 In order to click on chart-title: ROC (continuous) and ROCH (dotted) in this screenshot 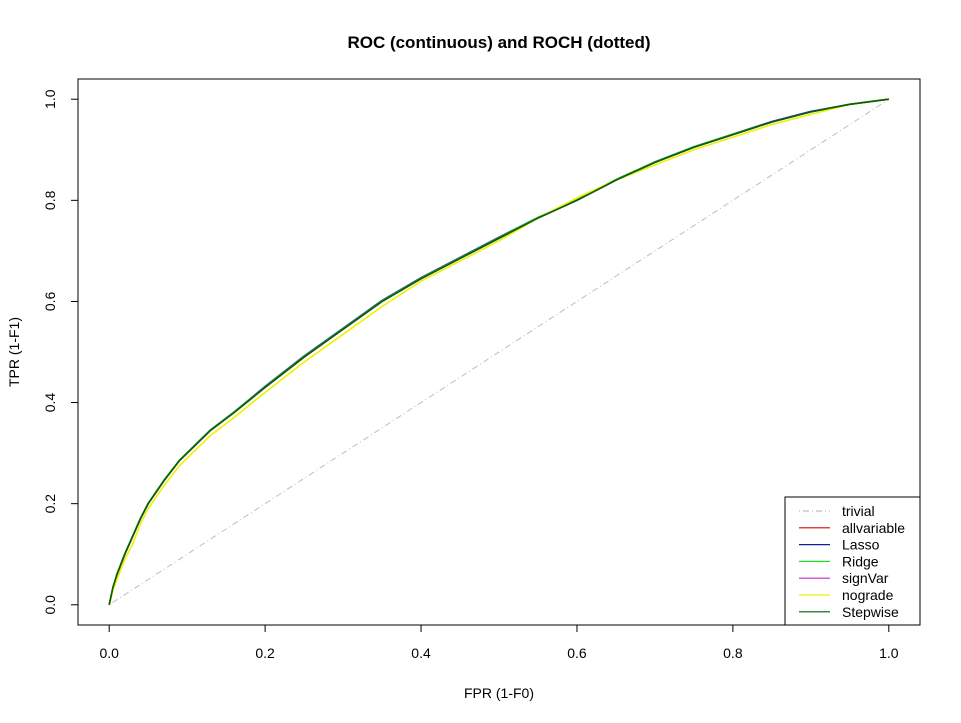, I will do `click(498, 42)`.